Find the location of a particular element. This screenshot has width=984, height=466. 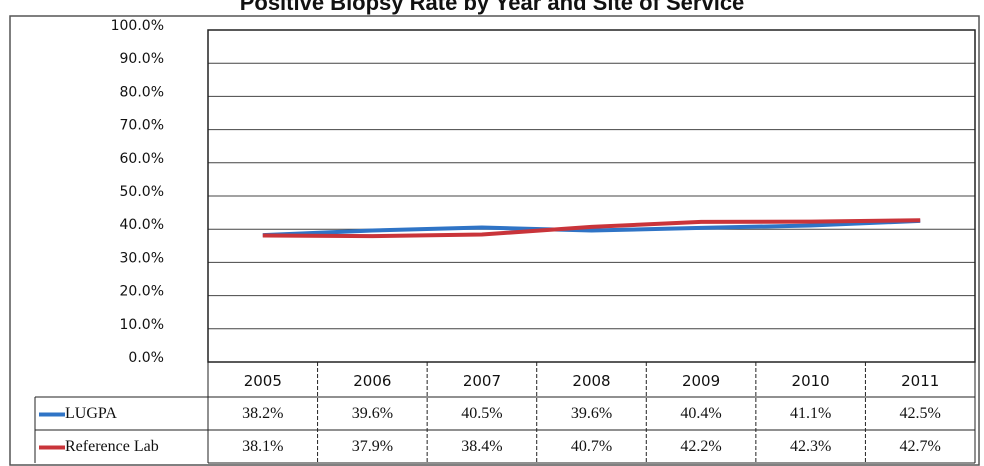

data-table-cell: 40.7% is located at coordinates (591, 446).